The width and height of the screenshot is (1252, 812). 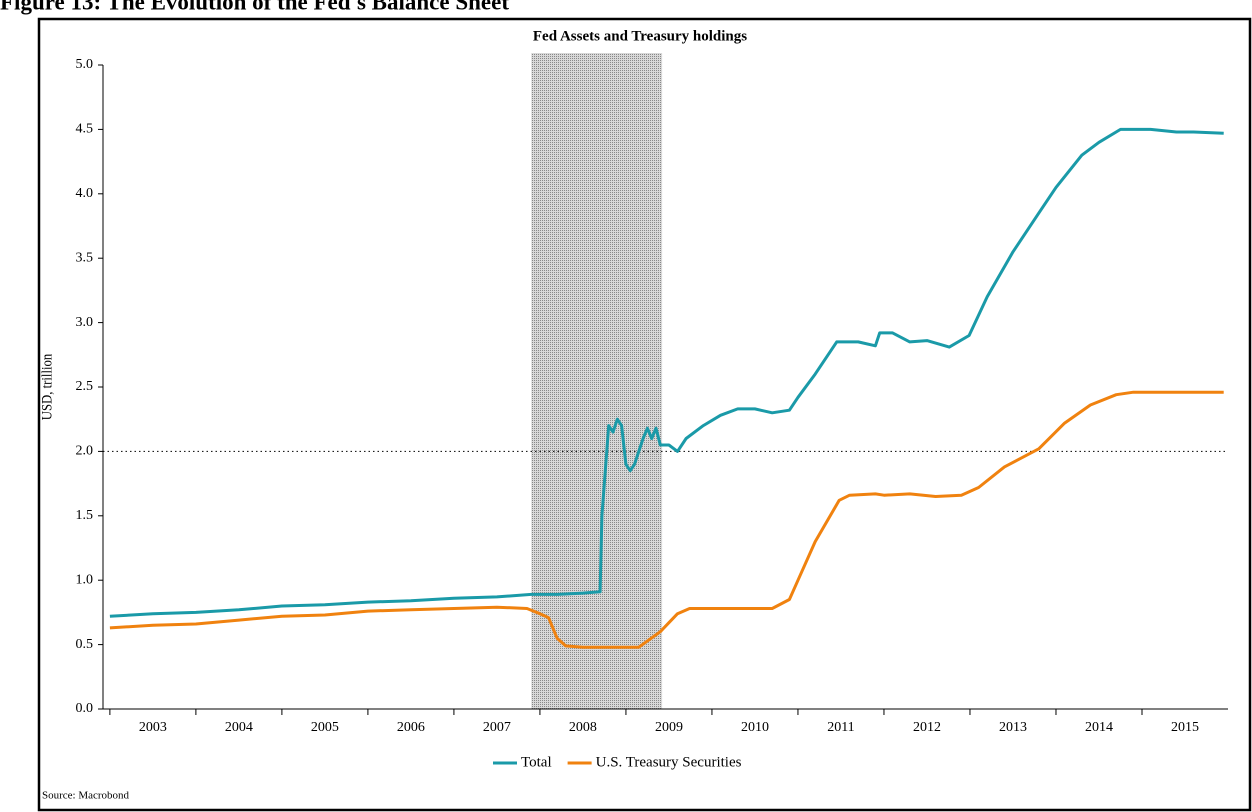 What do you see at coordinates (597, 381) in the screenshot?
I see `recession-shade` at bounding box center [597, 381].